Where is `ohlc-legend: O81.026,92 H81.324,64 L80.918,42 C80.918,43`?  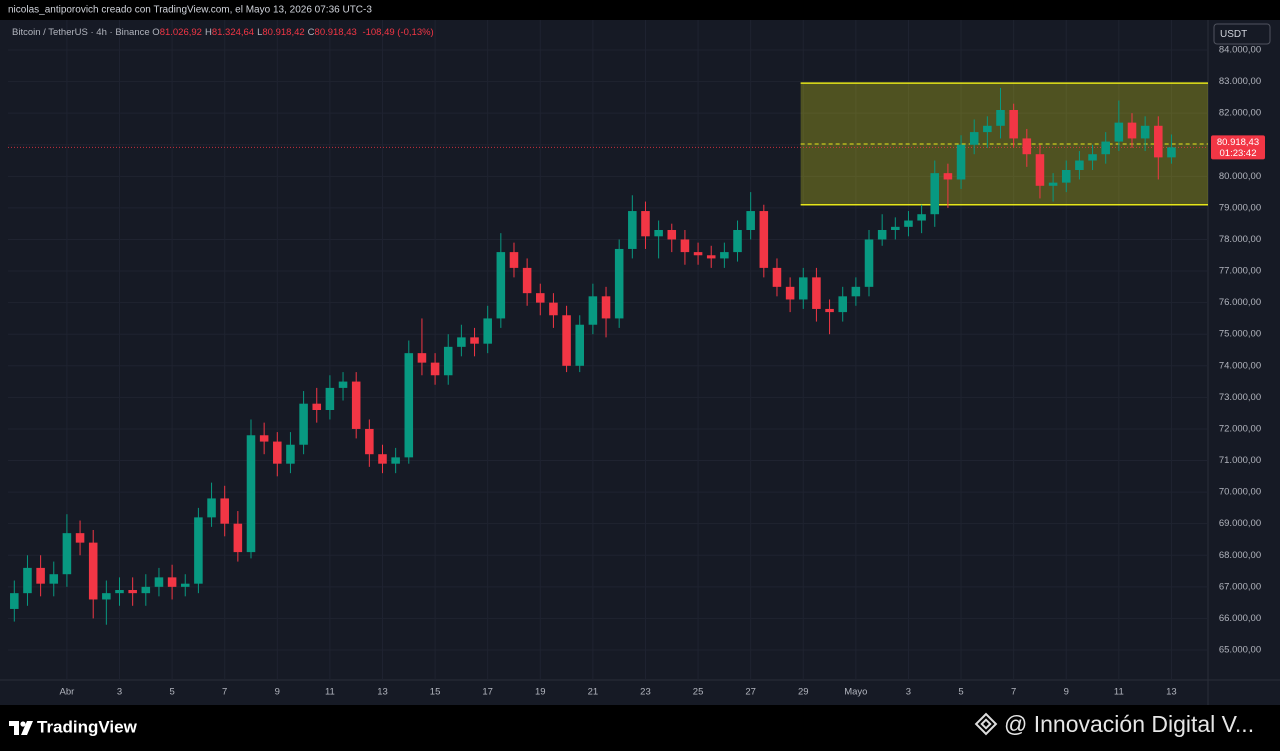 ohlc-legend: O81.026,92 H81.324,64 L80.918,42 C80.918,43 is located at coordinates (256, 32).